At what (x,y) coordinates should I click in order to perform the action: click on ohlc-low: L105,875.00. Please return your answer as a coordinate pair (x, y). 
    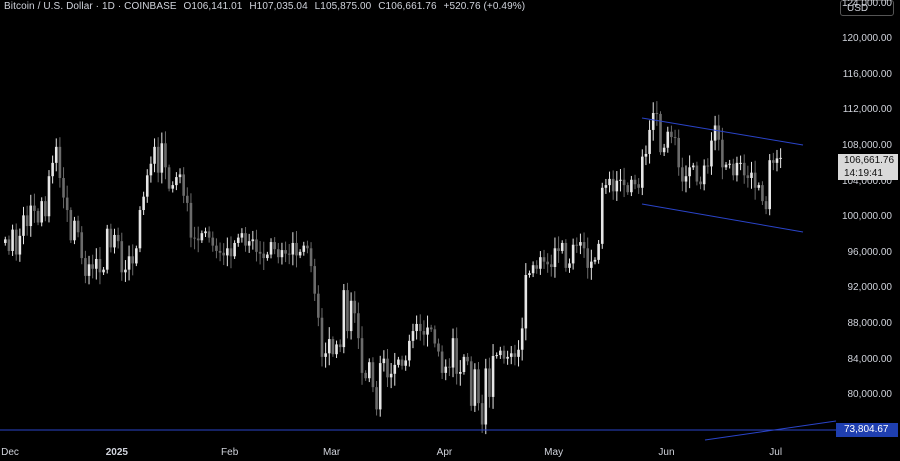
    Looking at the image, I should click on (343, 6).